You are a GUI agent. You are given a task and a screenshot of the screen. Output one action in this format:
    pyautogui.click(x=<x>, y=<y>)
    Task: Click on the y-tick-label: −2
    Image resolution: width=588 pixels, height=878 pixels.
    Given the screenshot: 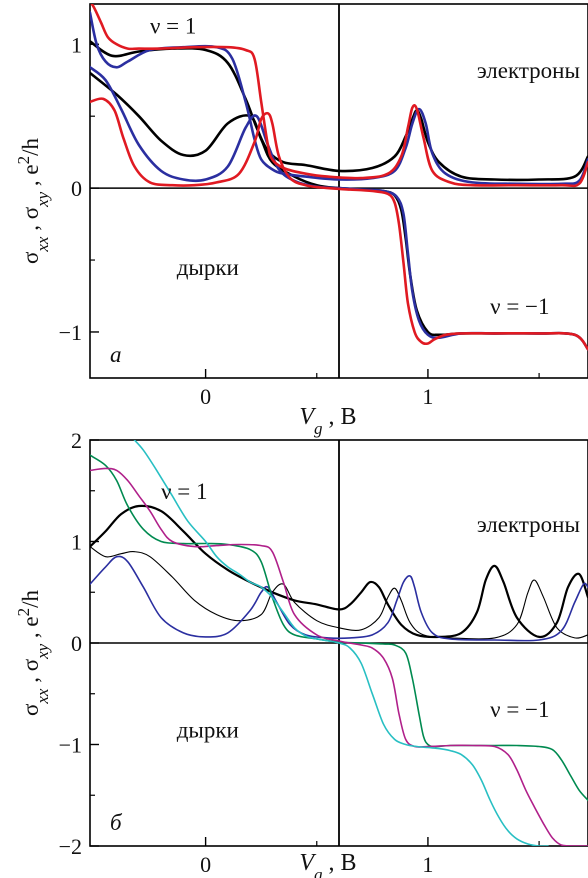 What is the action you would take?
    pyautogui.click(x=70, y=846)
    